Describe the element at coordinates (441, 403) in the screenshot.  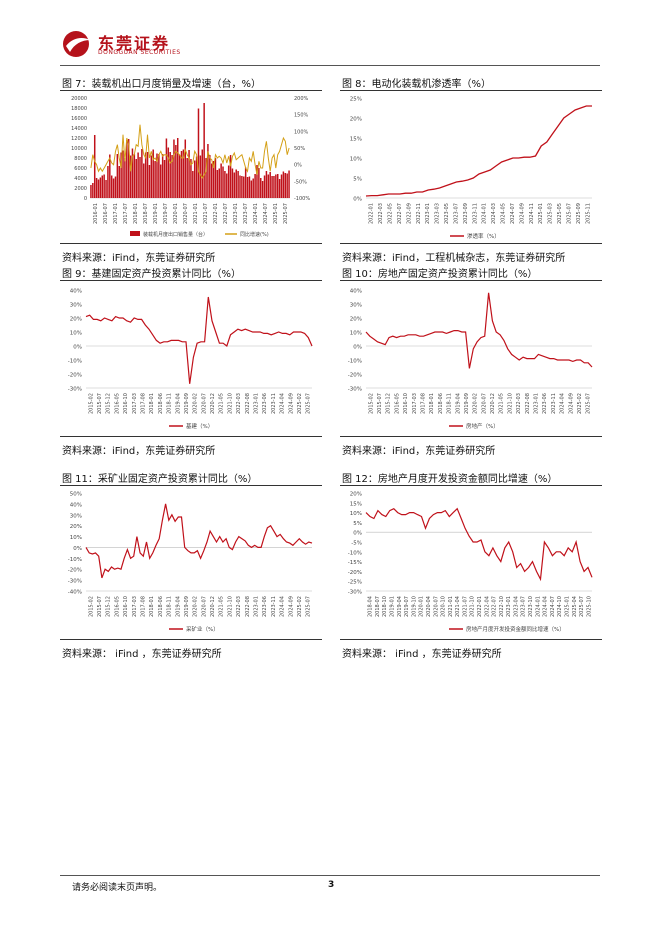
I see `x-tick-label: 2018-06` at that location.